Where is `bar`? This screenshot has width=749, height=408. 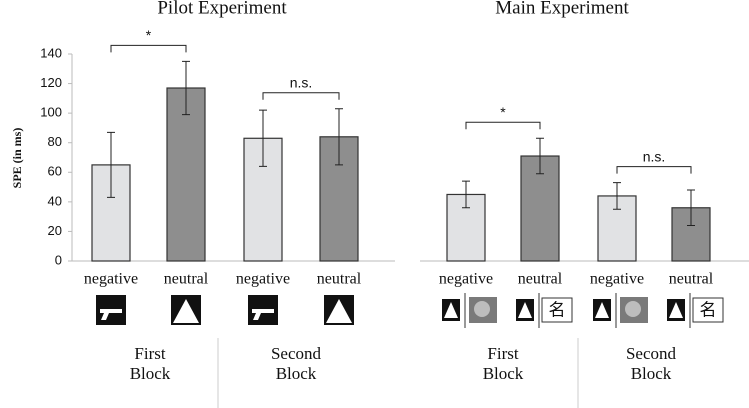 bar is located at coordinates (186, 174).